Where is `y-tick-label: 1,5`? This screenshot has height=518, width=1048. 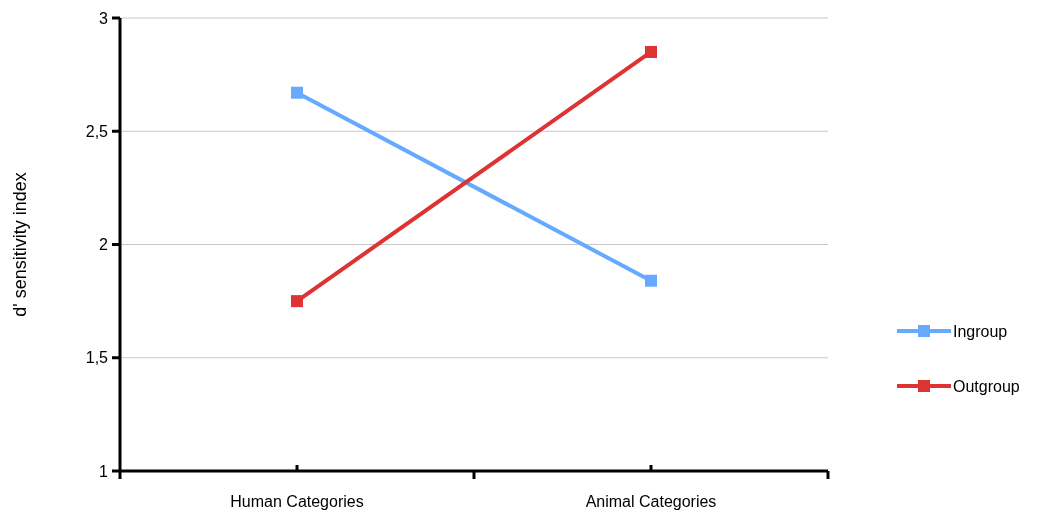
y-tick-label: 1,5 is located at coordinates (97, 358).